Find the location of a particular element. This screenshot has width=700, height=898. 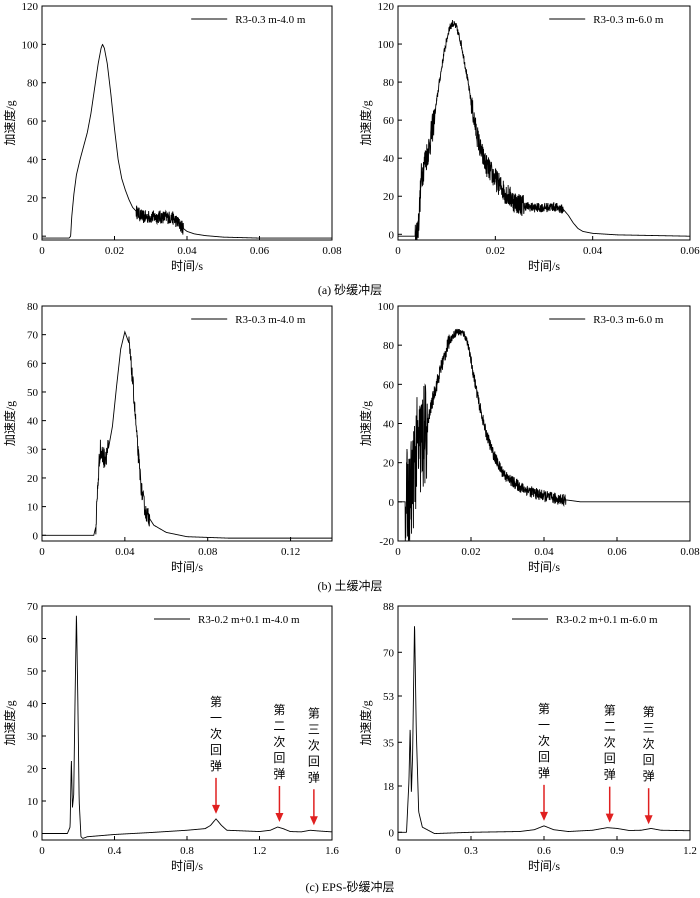

legend-label: R3-0.2 m+0.1 m-6.0 m is located at coordinates (607, 620).